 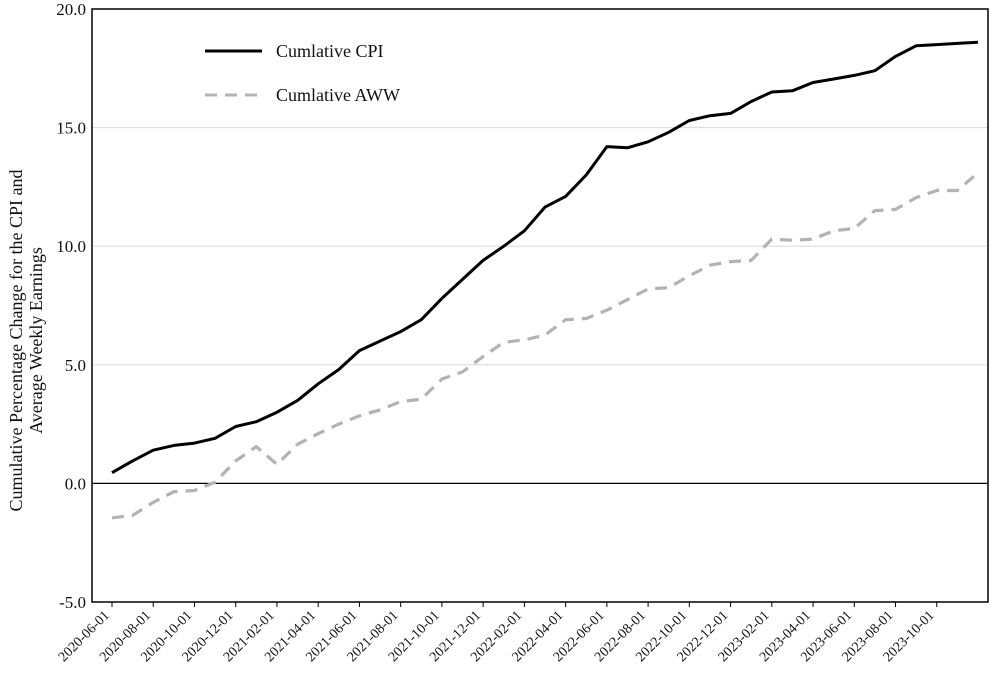 What do you see at coordinates (302, 73) in the screenshot?
I see `legend: Cumlative CPI Cumlative AWW` at bounding box center [302, 73].